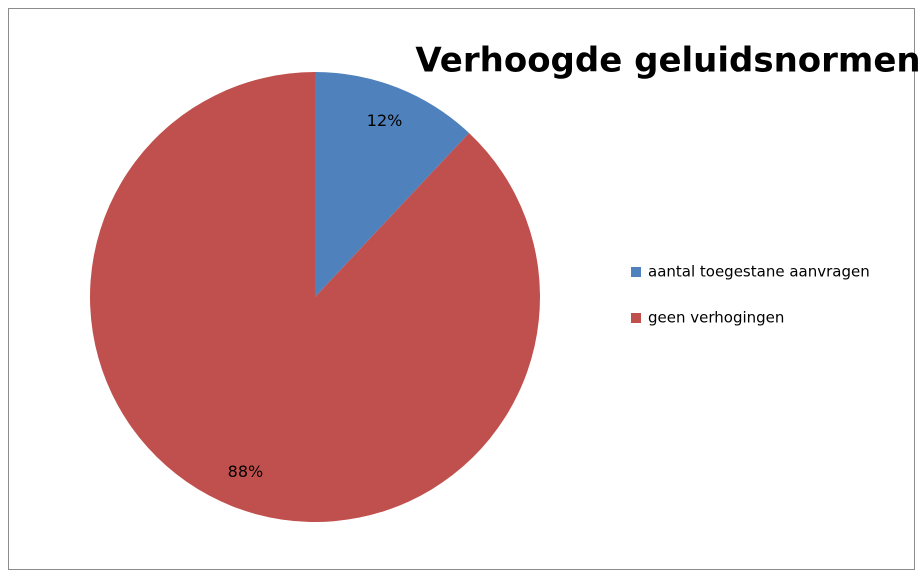 This screenshot has height=582, width=923. What do you see at coordinates (716, 318) in the screenshot?
I see `legend-text: geen verhogingen` at bounding box center [716, 318].